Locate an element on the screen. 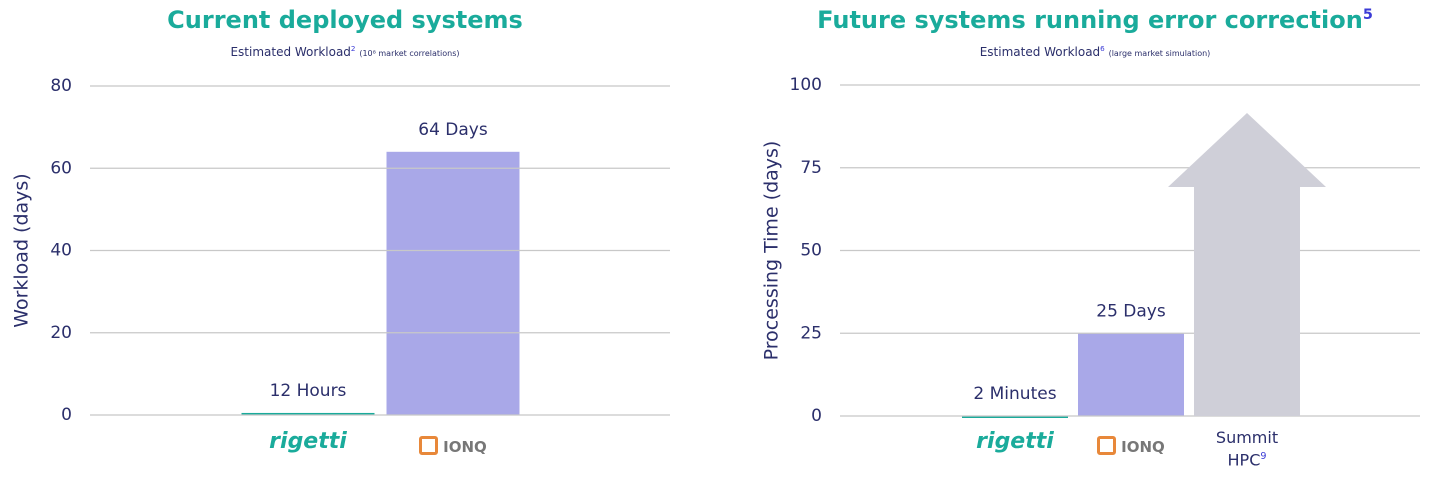 This screenshot has width=1441, height=484. y-tick-label: 50 is located at coordinates (811, 251).